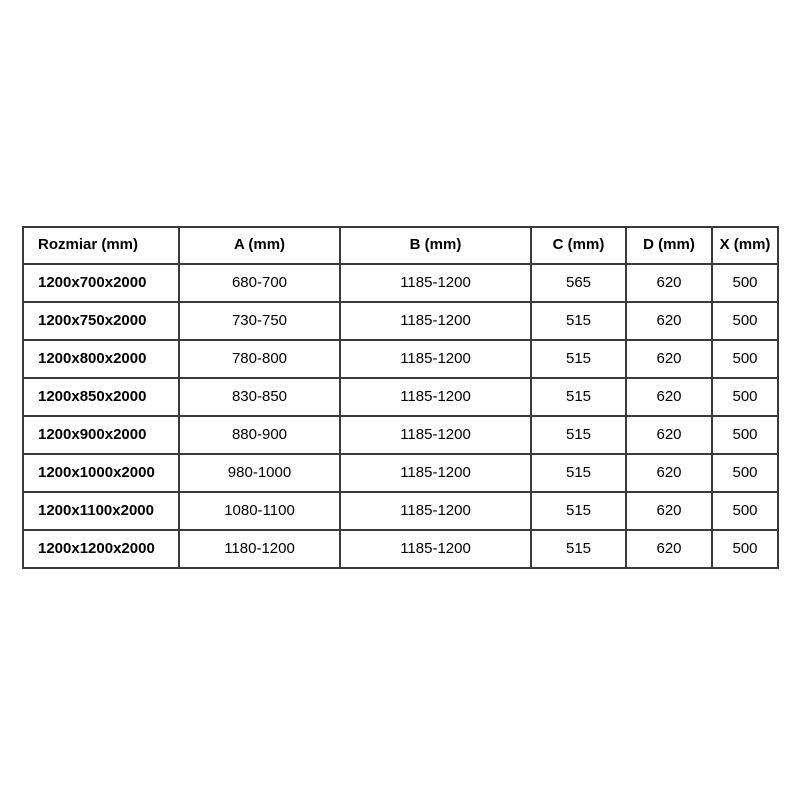  What do you see at coordinates (669, 245) in the screenshot?
I see `column-header-d: D (mm)` at bounding box center [669, 245].